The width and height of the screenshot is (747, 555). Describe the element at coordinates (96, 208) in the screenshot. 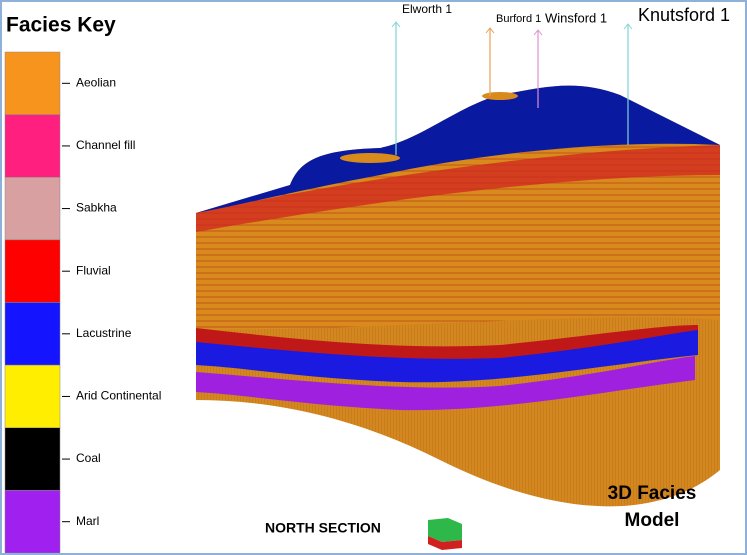

I see `legend-label: Sabkha` at that location.